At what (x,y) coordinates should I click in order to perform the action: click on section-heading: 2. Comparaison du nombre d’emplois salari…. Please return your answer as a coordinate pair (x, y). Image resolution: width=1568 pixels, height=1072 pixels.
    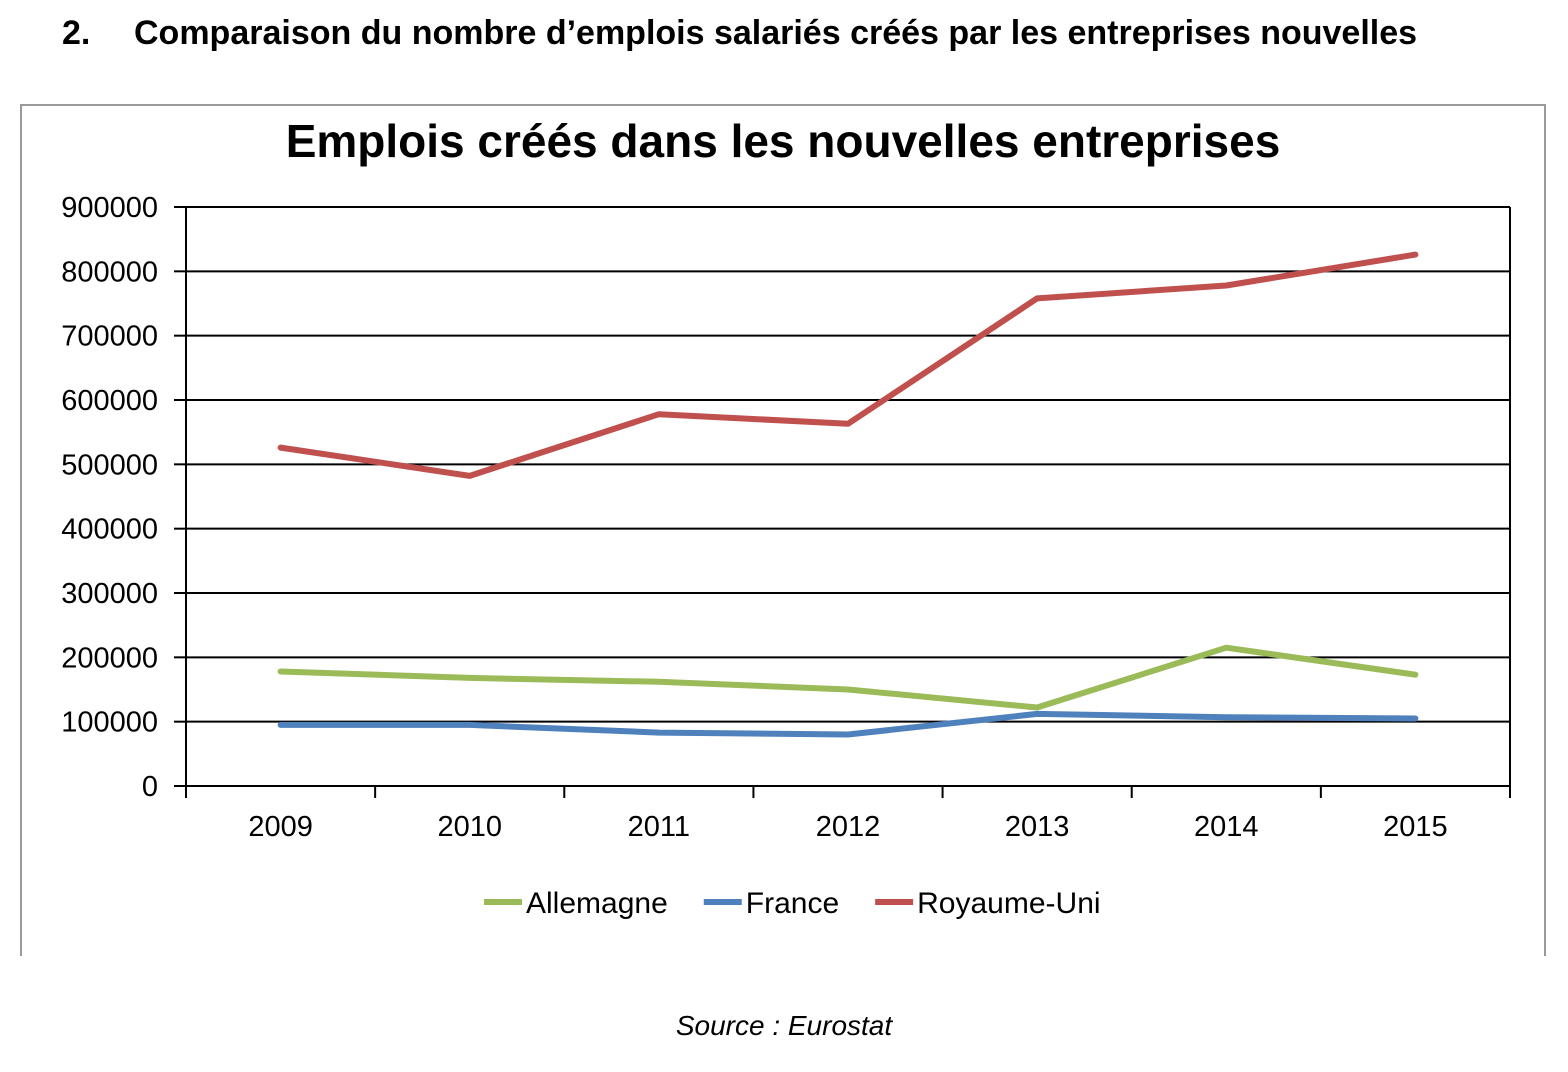
    Looking at the image, I should click on (739, 33).